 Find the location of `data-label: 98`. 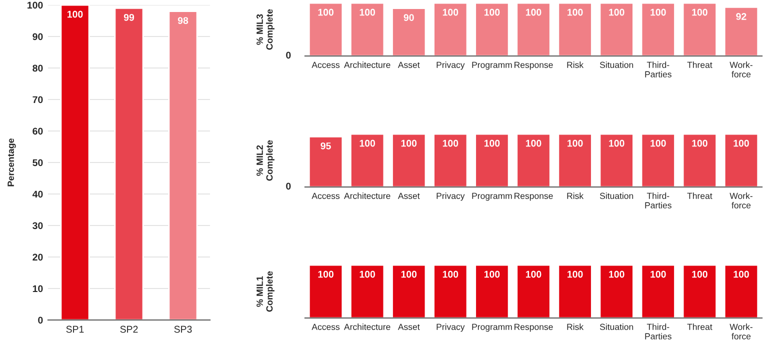

data-label: 98 is located at coordinates (183, 20).